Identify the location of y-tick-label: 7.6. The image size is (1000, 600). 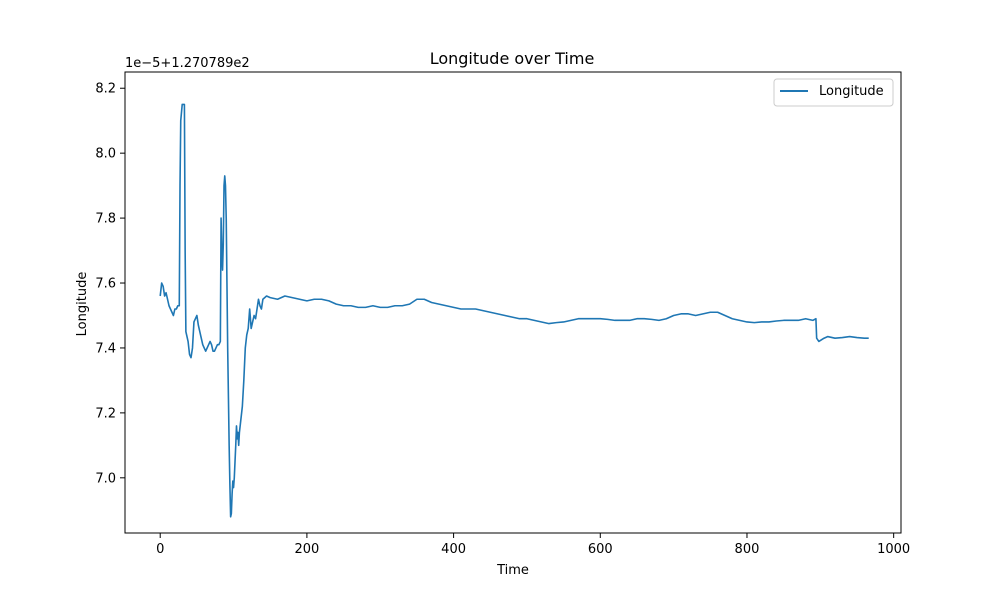
(105, 284).